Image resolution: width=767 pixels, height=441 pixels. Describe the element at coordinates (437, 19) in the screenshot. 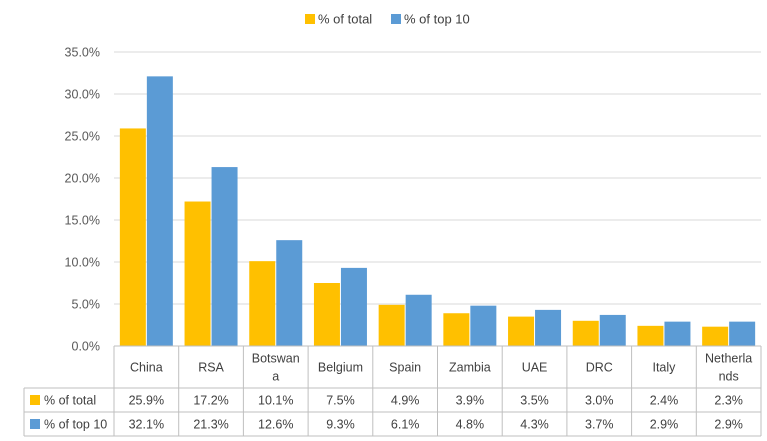

I see `legend-label: % of top 10` at that location.